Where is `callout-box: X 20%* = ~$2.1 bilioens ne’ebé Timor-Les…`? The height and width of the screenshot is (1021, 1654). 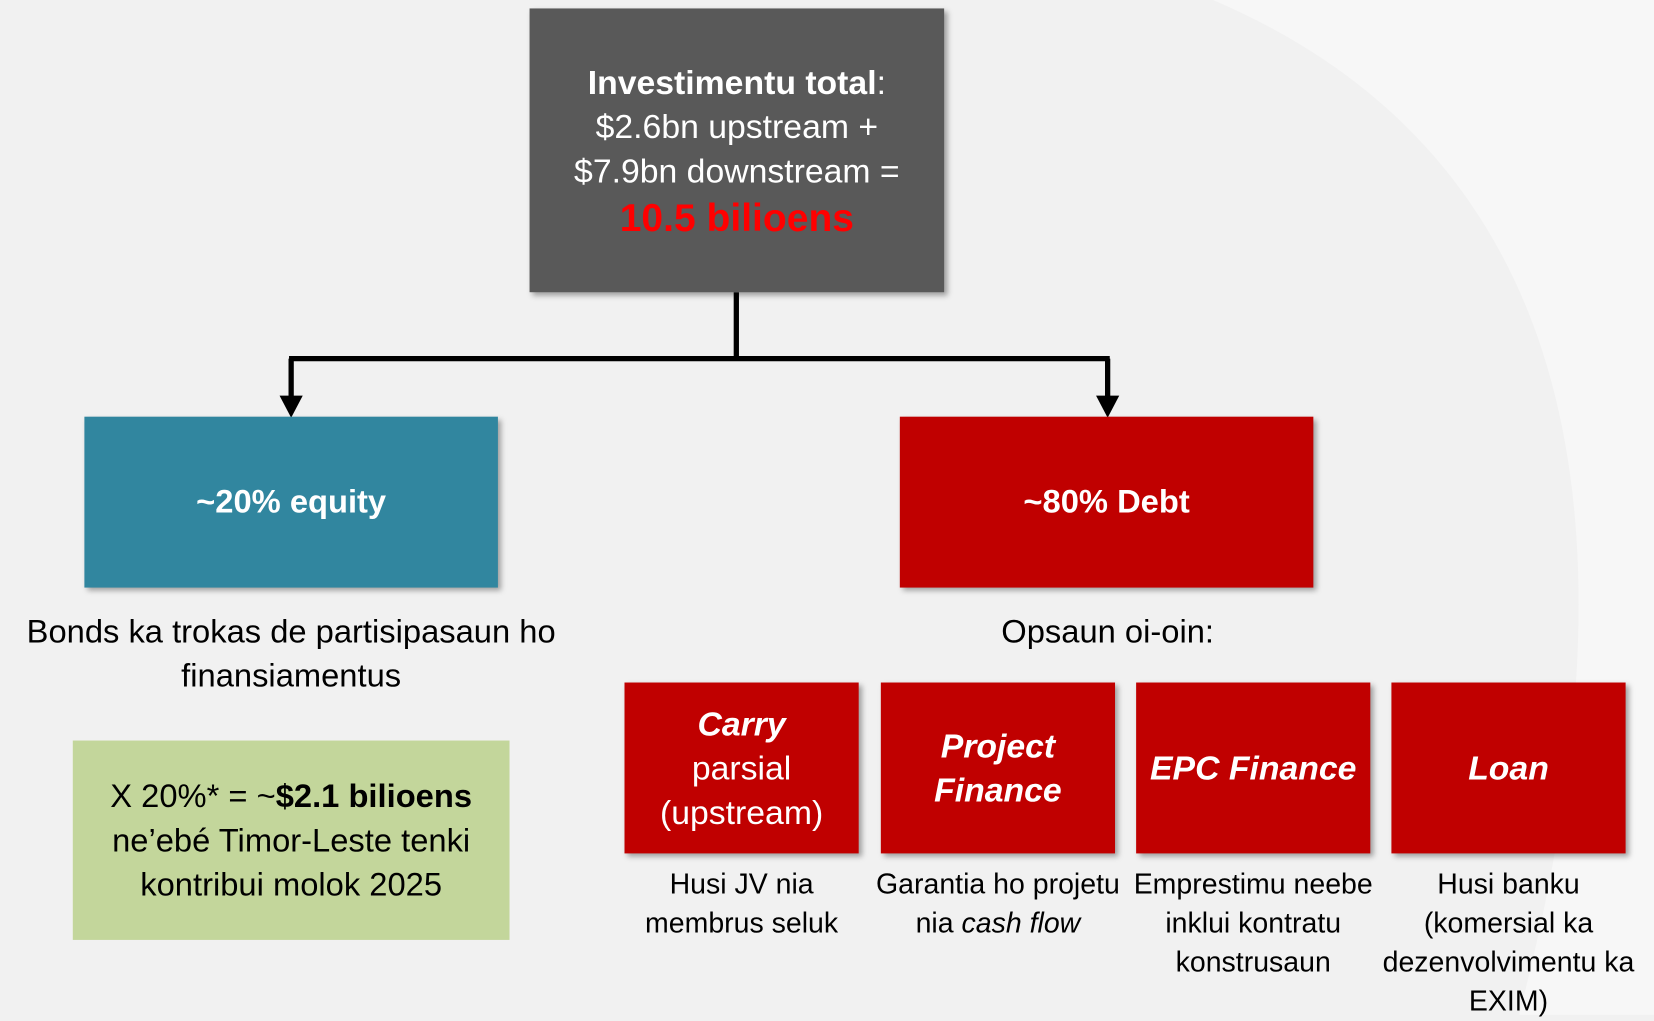 callout-box: X 20%* = ~$2.1 bilioens ne’ebé Timor-Les… is located at coordinates (291, 840).